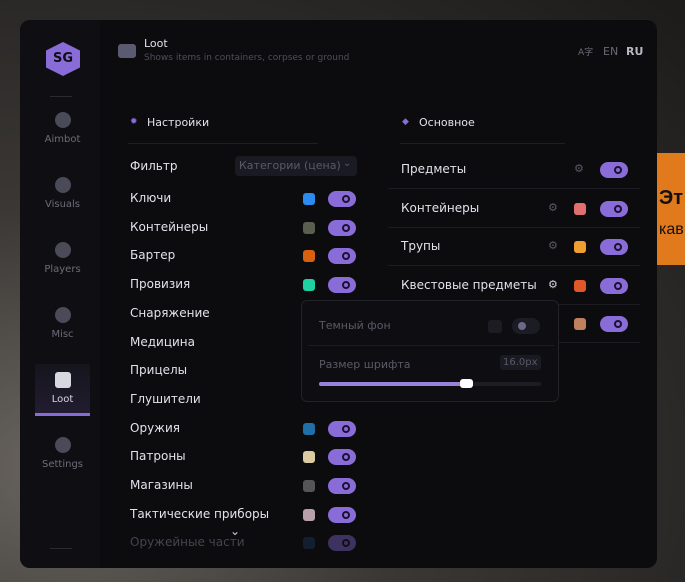 The image size is (685, 582). I want to click on main-option-label: Квестовые предметы, so click(469, 284).